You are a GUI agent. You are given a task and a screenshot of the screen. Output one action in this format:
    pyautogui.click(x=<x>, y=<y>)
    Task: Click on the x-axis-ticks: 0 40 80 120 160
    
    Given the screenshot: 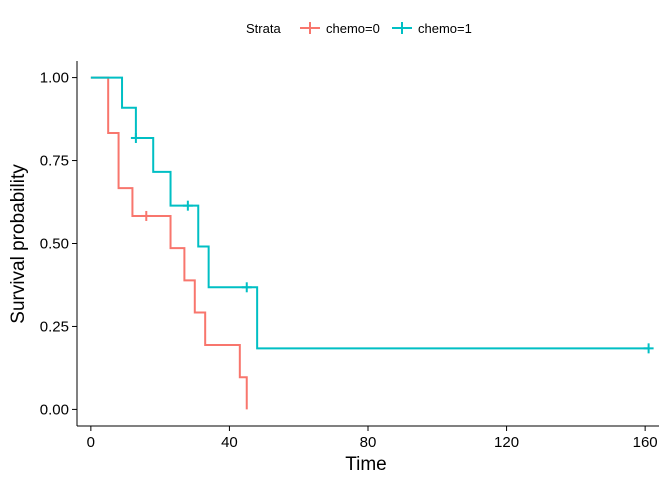 What is the action you would take?
    pyautogui.click(x=372, y=438)
    